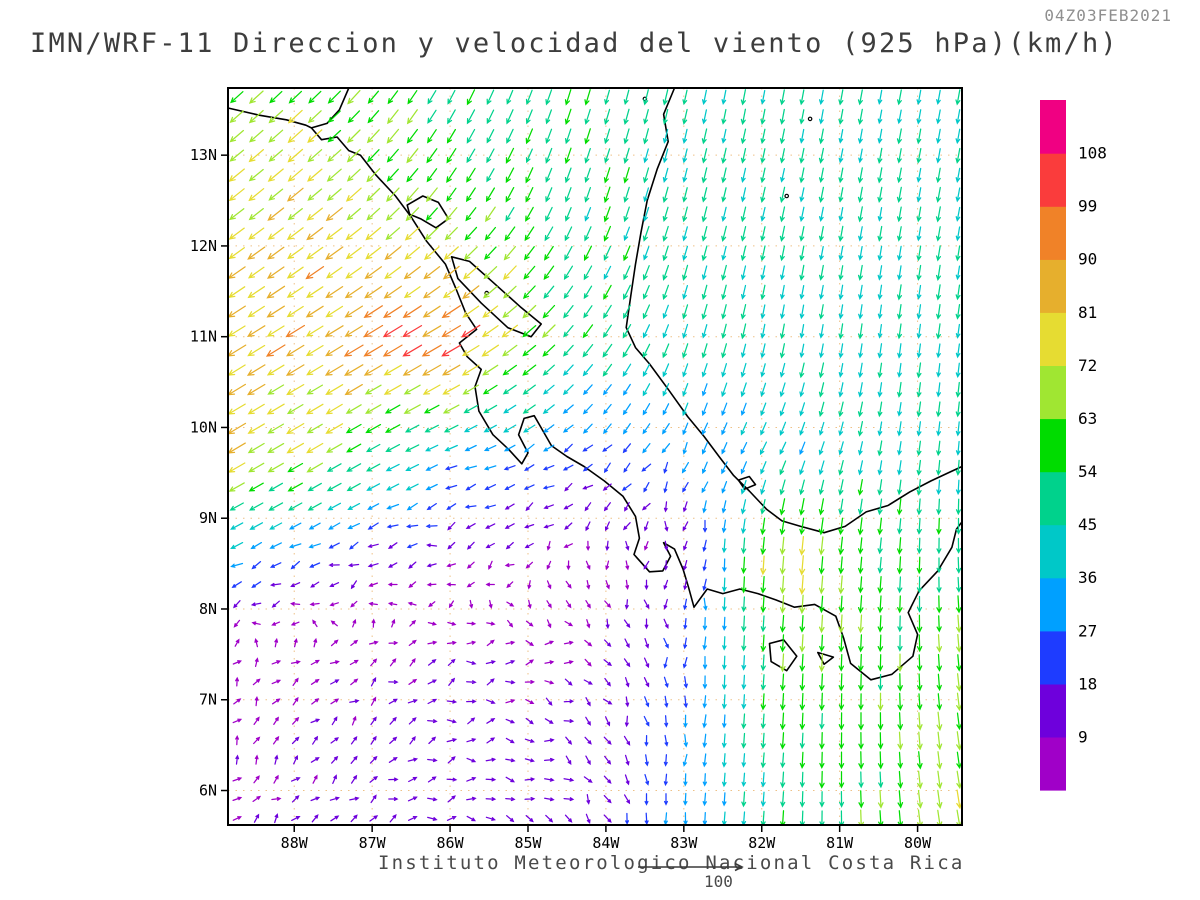  I want to click on colorbar-label: 63, so click(1087, 418).